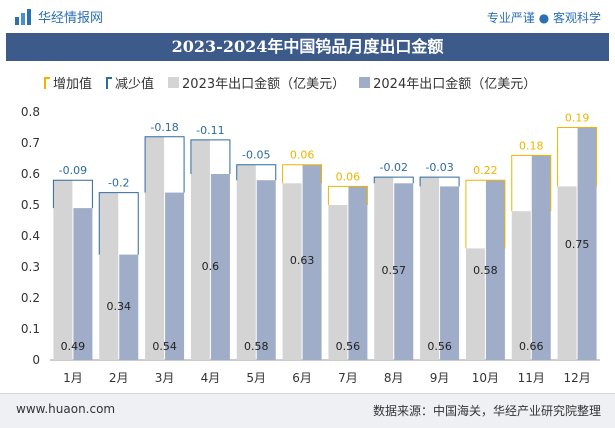 The height and width of the screenshot is (428, 615). I want to click on legend-item-2024: 2024年出口金额（亿美元）, so click(447, 82).